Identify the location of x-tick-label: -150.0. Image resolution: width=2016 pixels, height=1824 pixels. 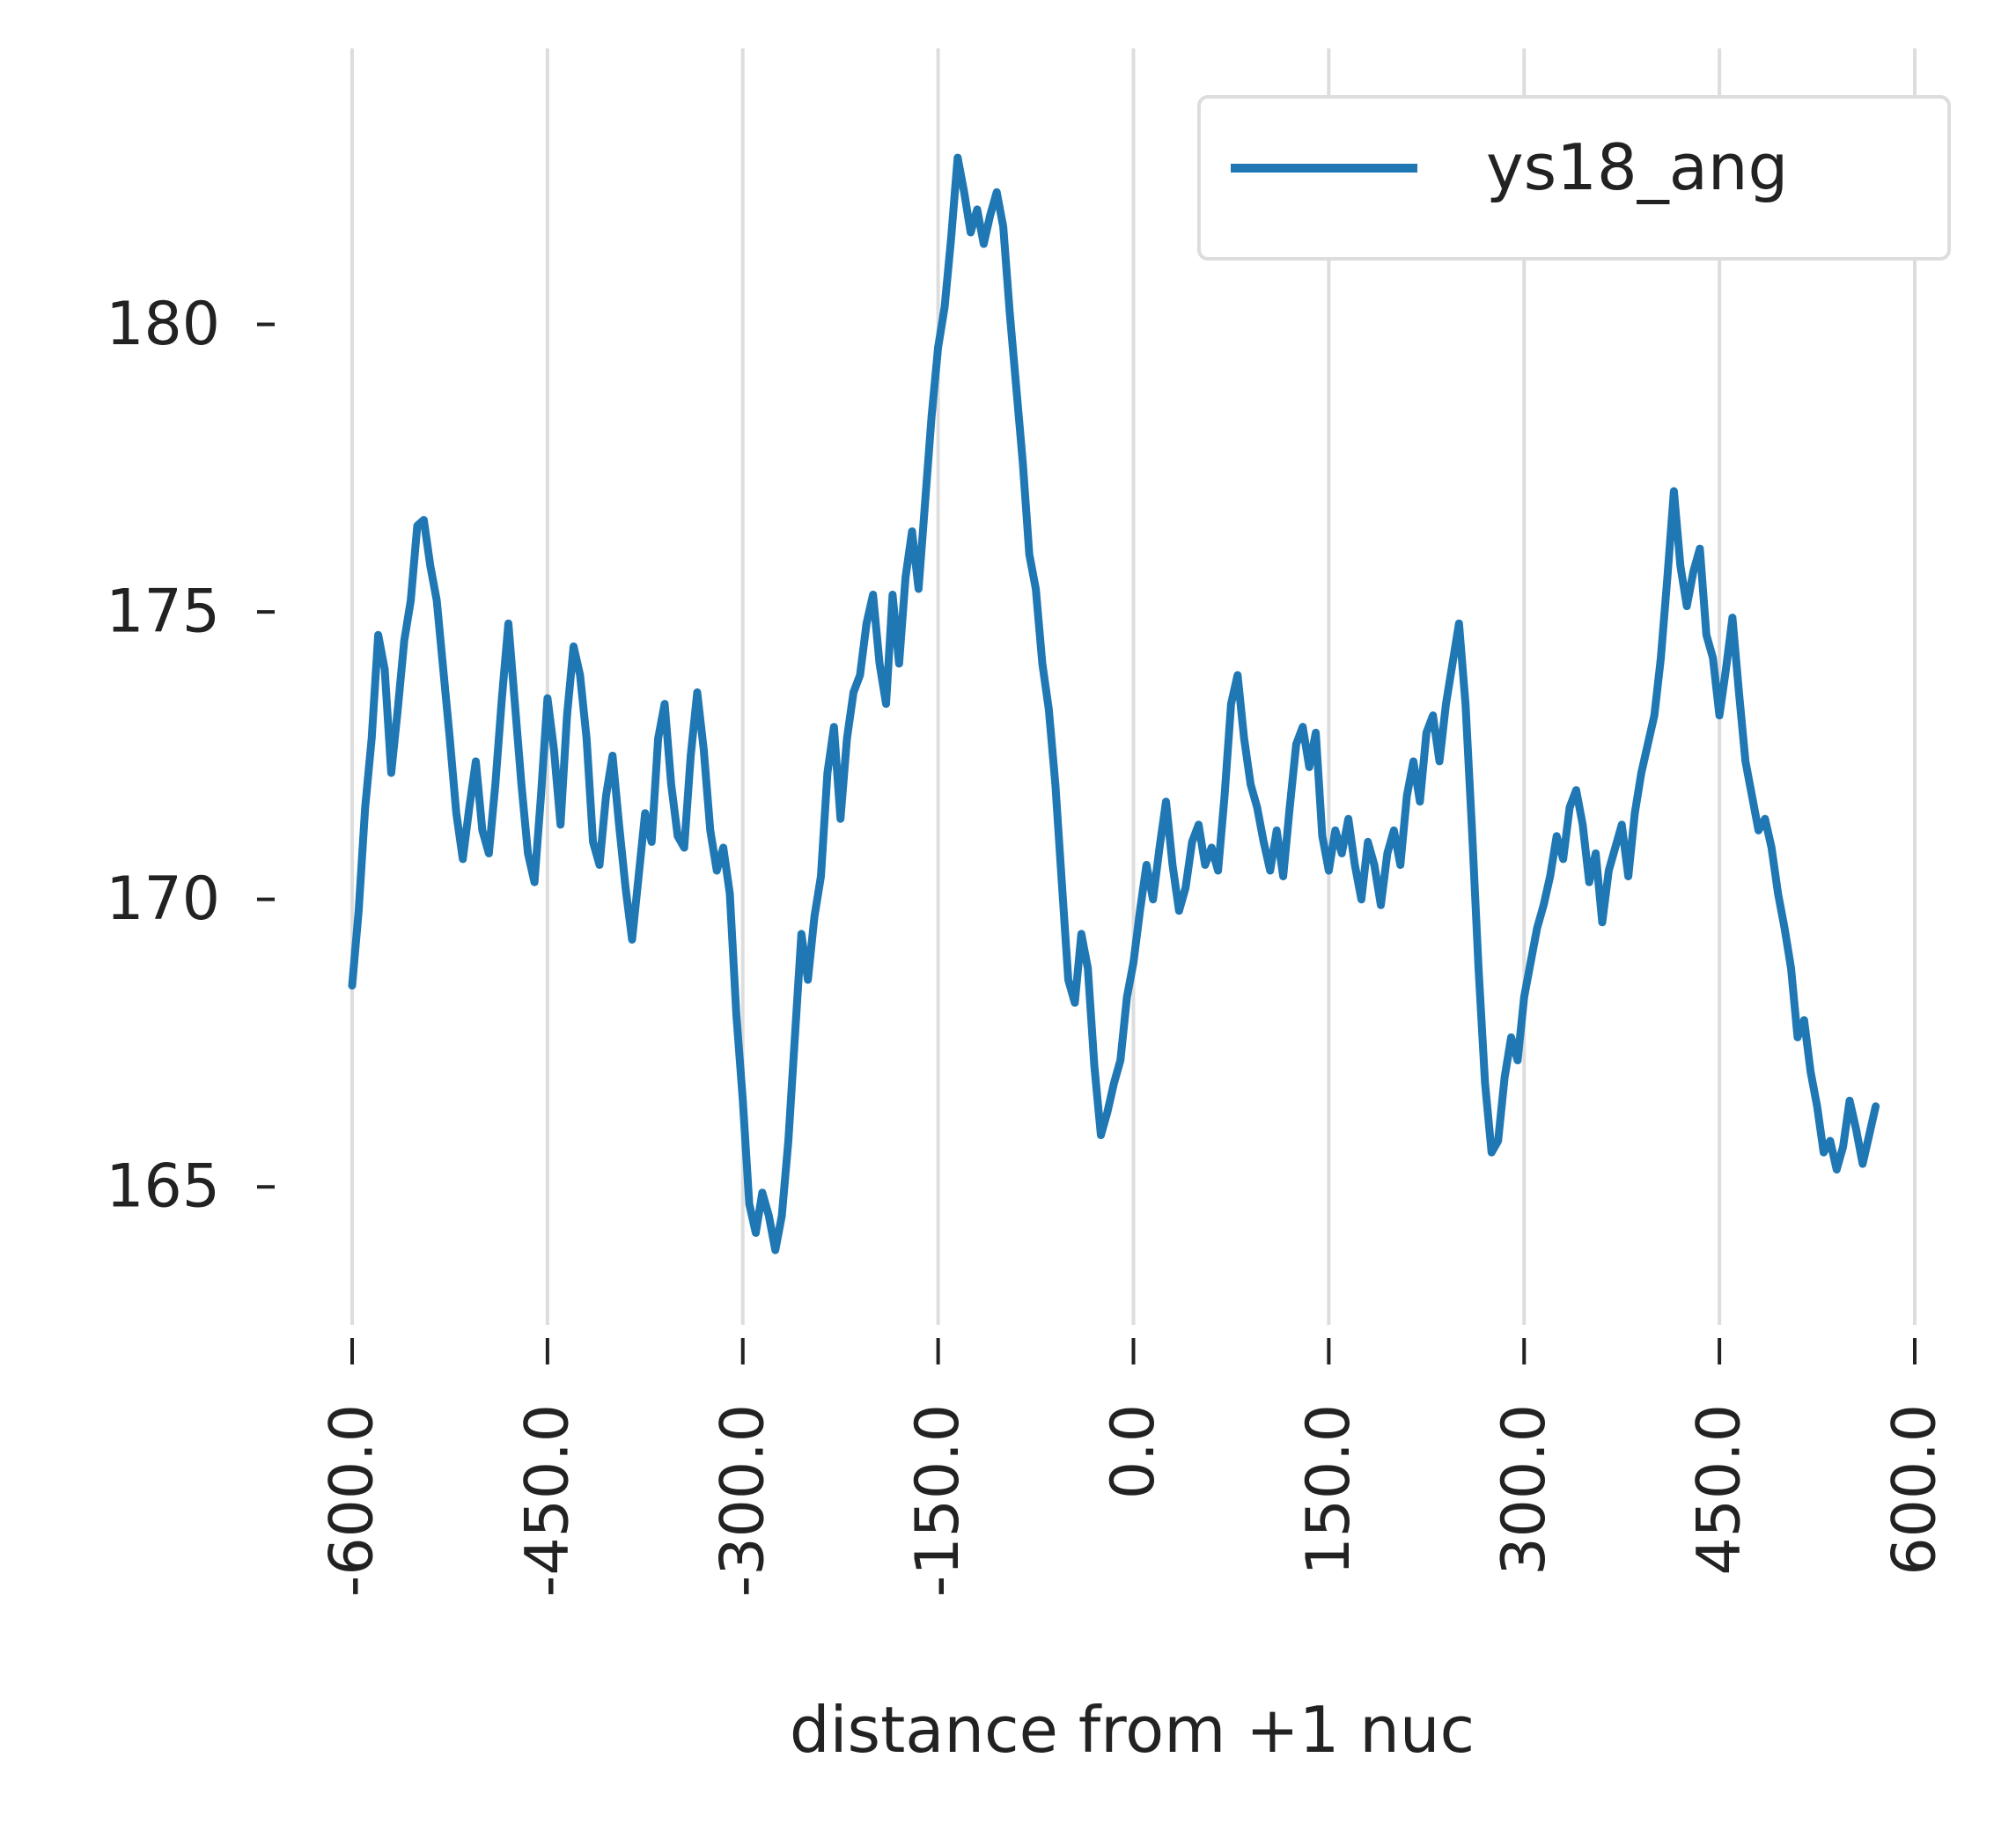
(938, 1501).